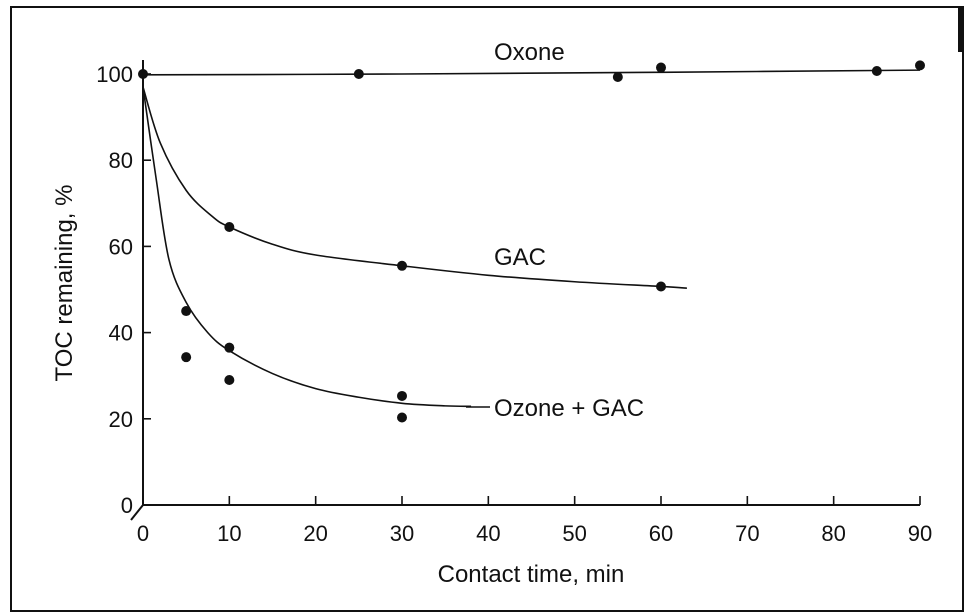 This screenshot has height=615, width=968. What do you see at coordinates (531, 72) in the screenshot?
I see `curve-oxone` at bounding box center [531, 72].